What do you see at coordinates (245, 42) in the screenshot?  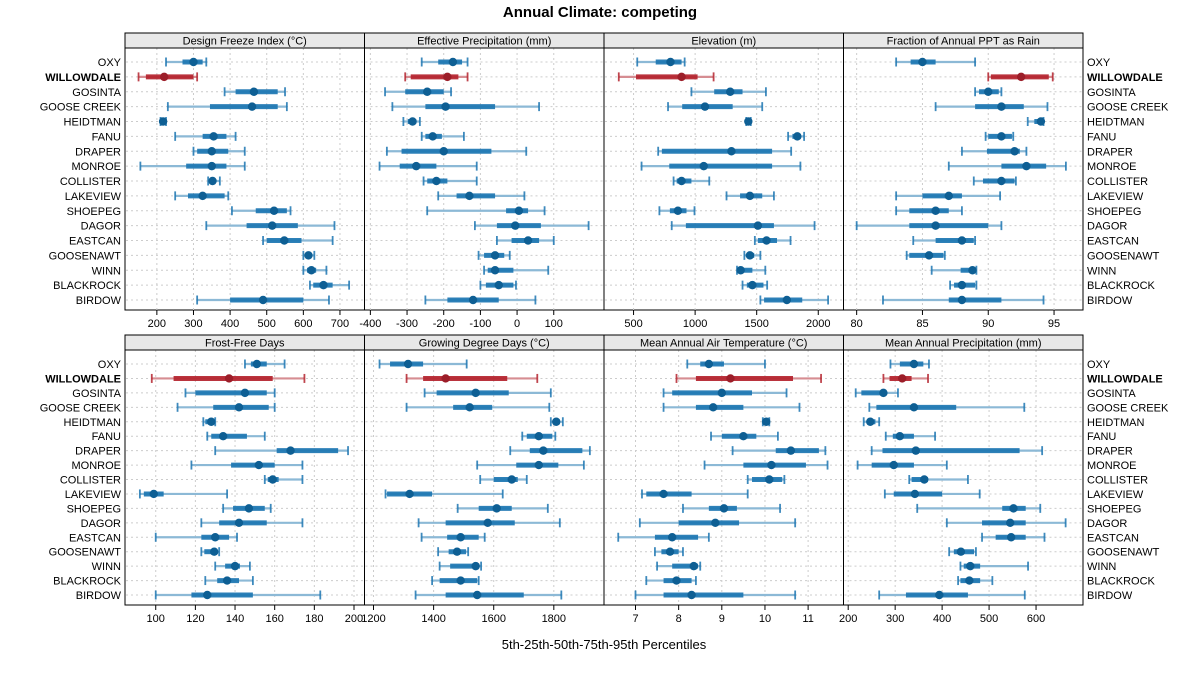 I see `panel-header-label: Design Freeze Index (°C)` at bounding box center [245, 42].